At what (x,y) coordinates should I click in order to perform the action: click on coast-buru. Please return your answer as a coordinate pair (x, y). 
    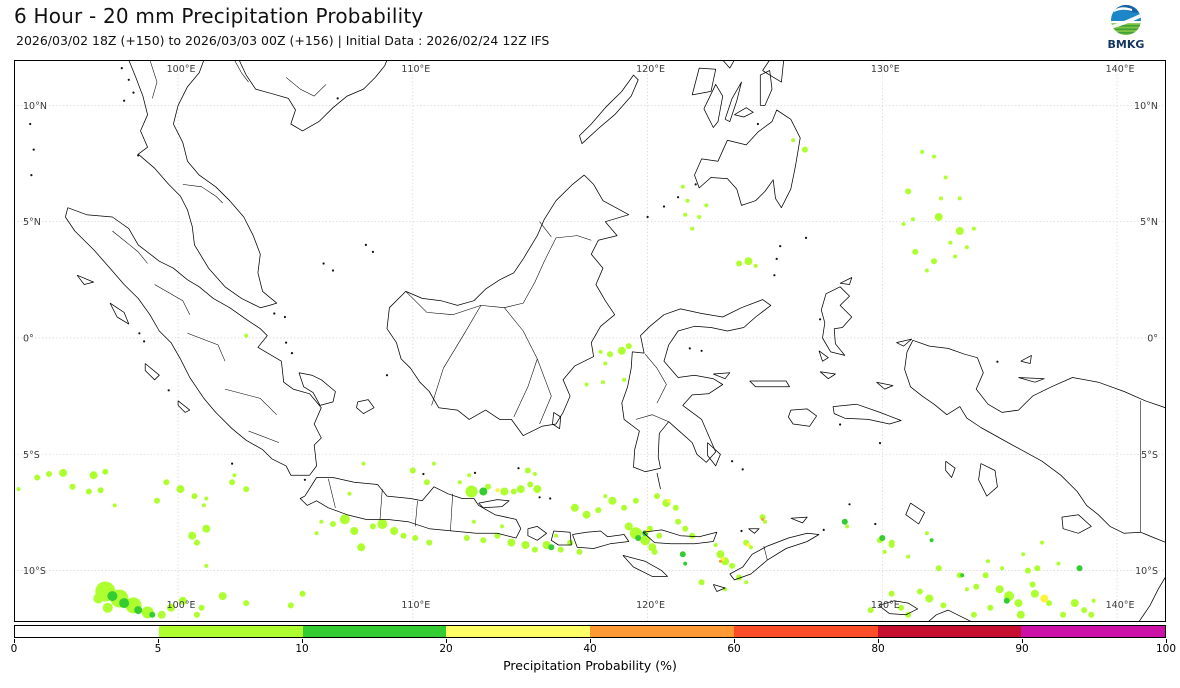
    Looking at the image, I should click on (802, 417).